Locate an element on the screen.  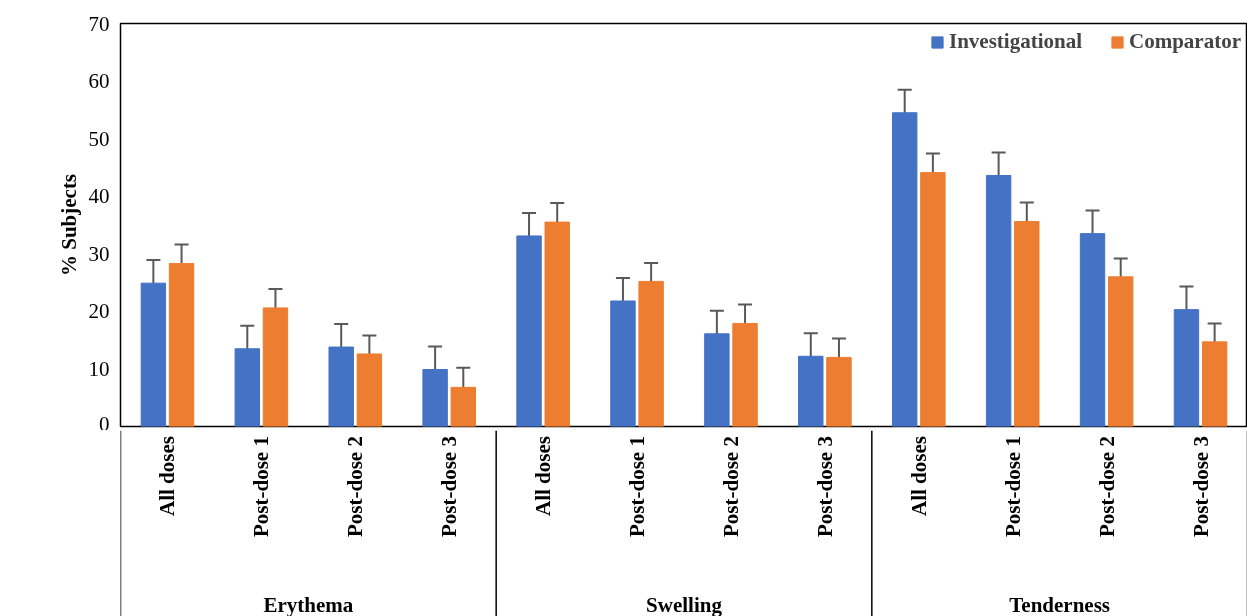
y-tick-label: 50 is located at coordinates (99, 138).